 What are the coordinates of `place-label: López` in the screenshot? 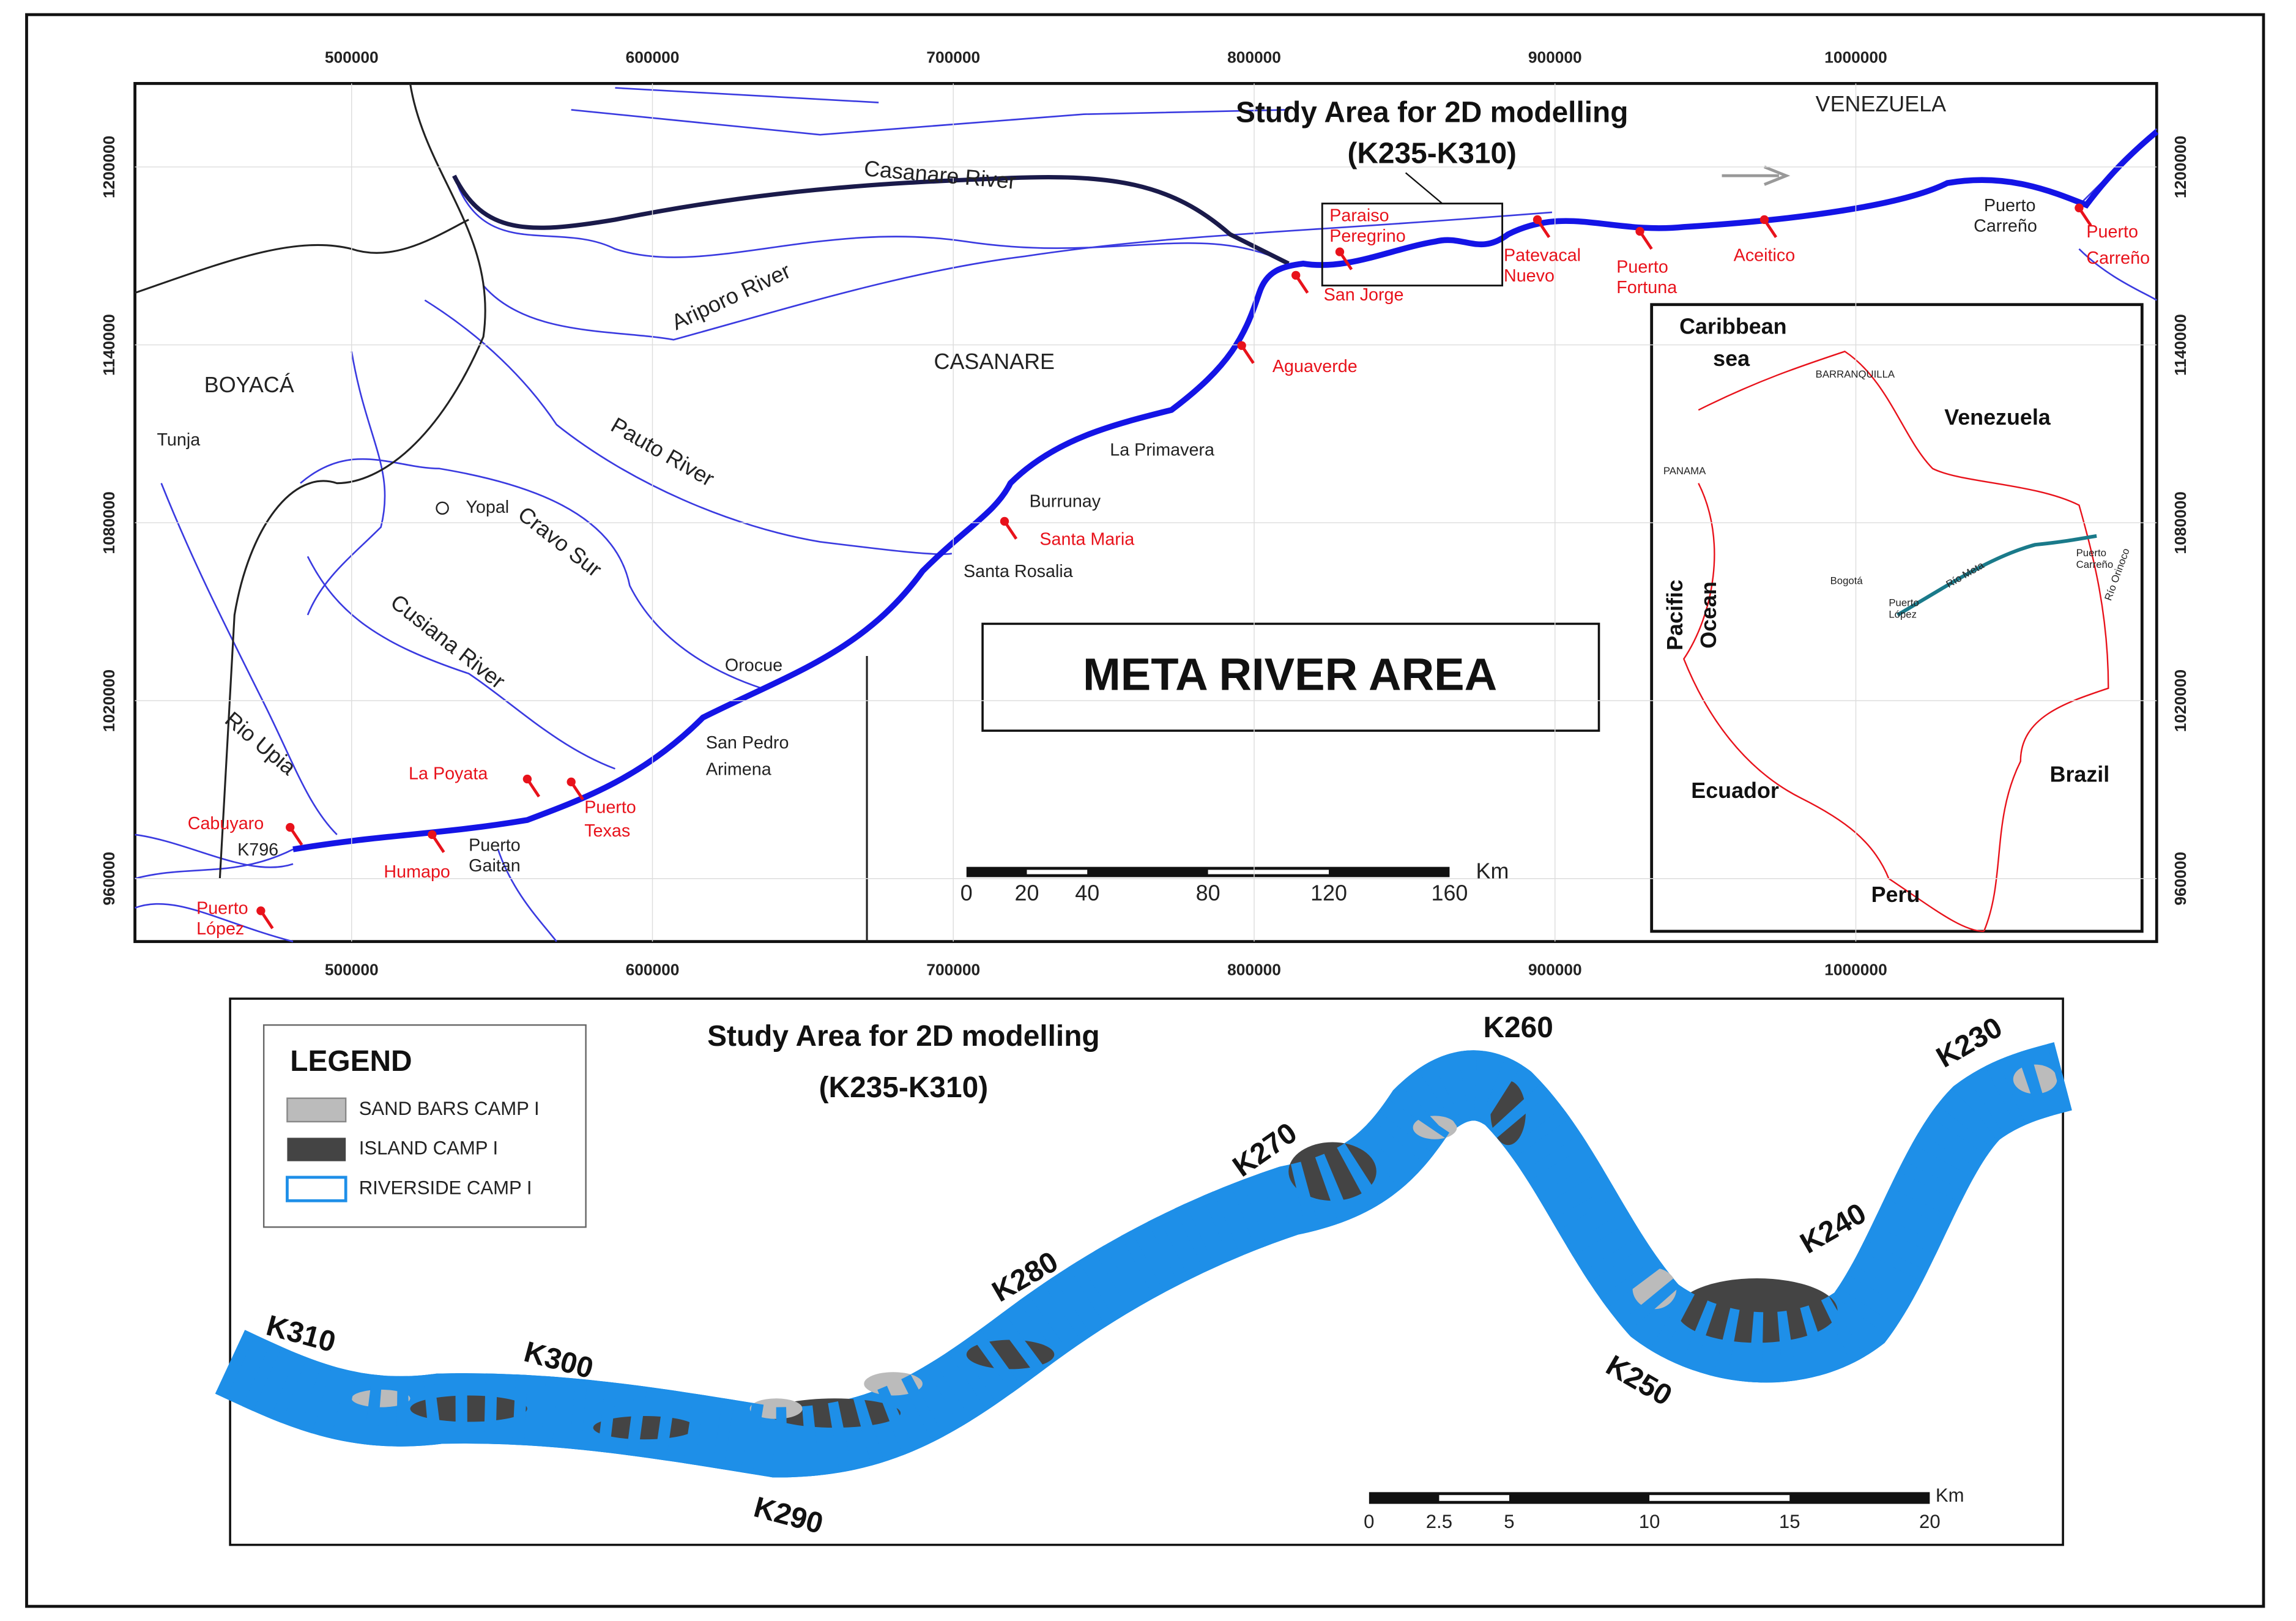 It's located at (220, 929).